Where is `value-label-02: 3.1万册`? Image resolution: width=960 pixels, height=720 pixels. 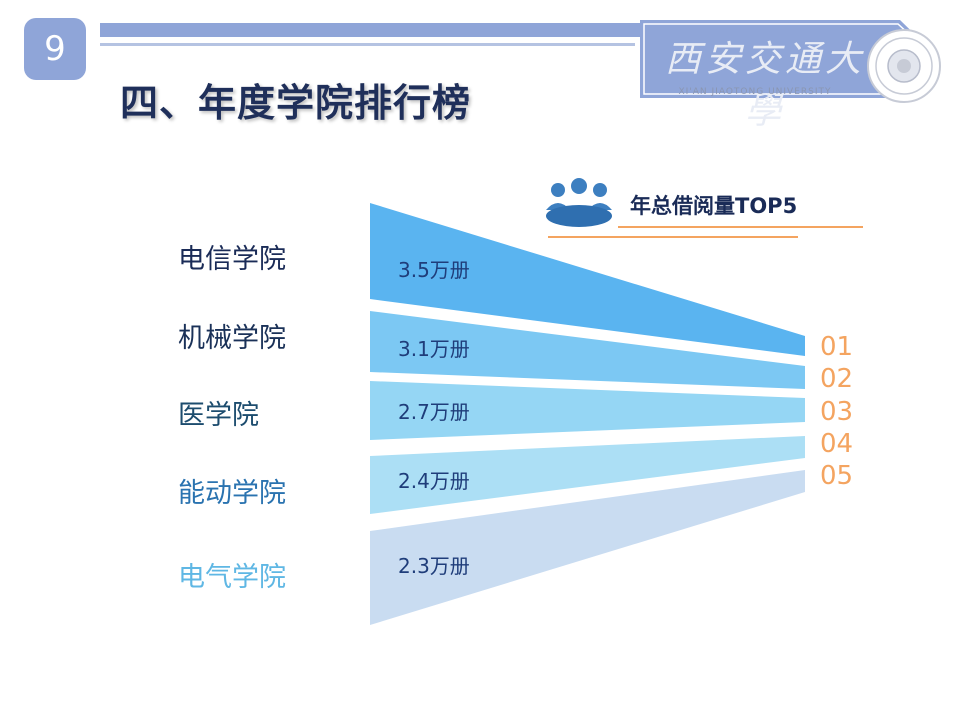
value-label-02: 3.1万册 is located at coordinates (434, 349).